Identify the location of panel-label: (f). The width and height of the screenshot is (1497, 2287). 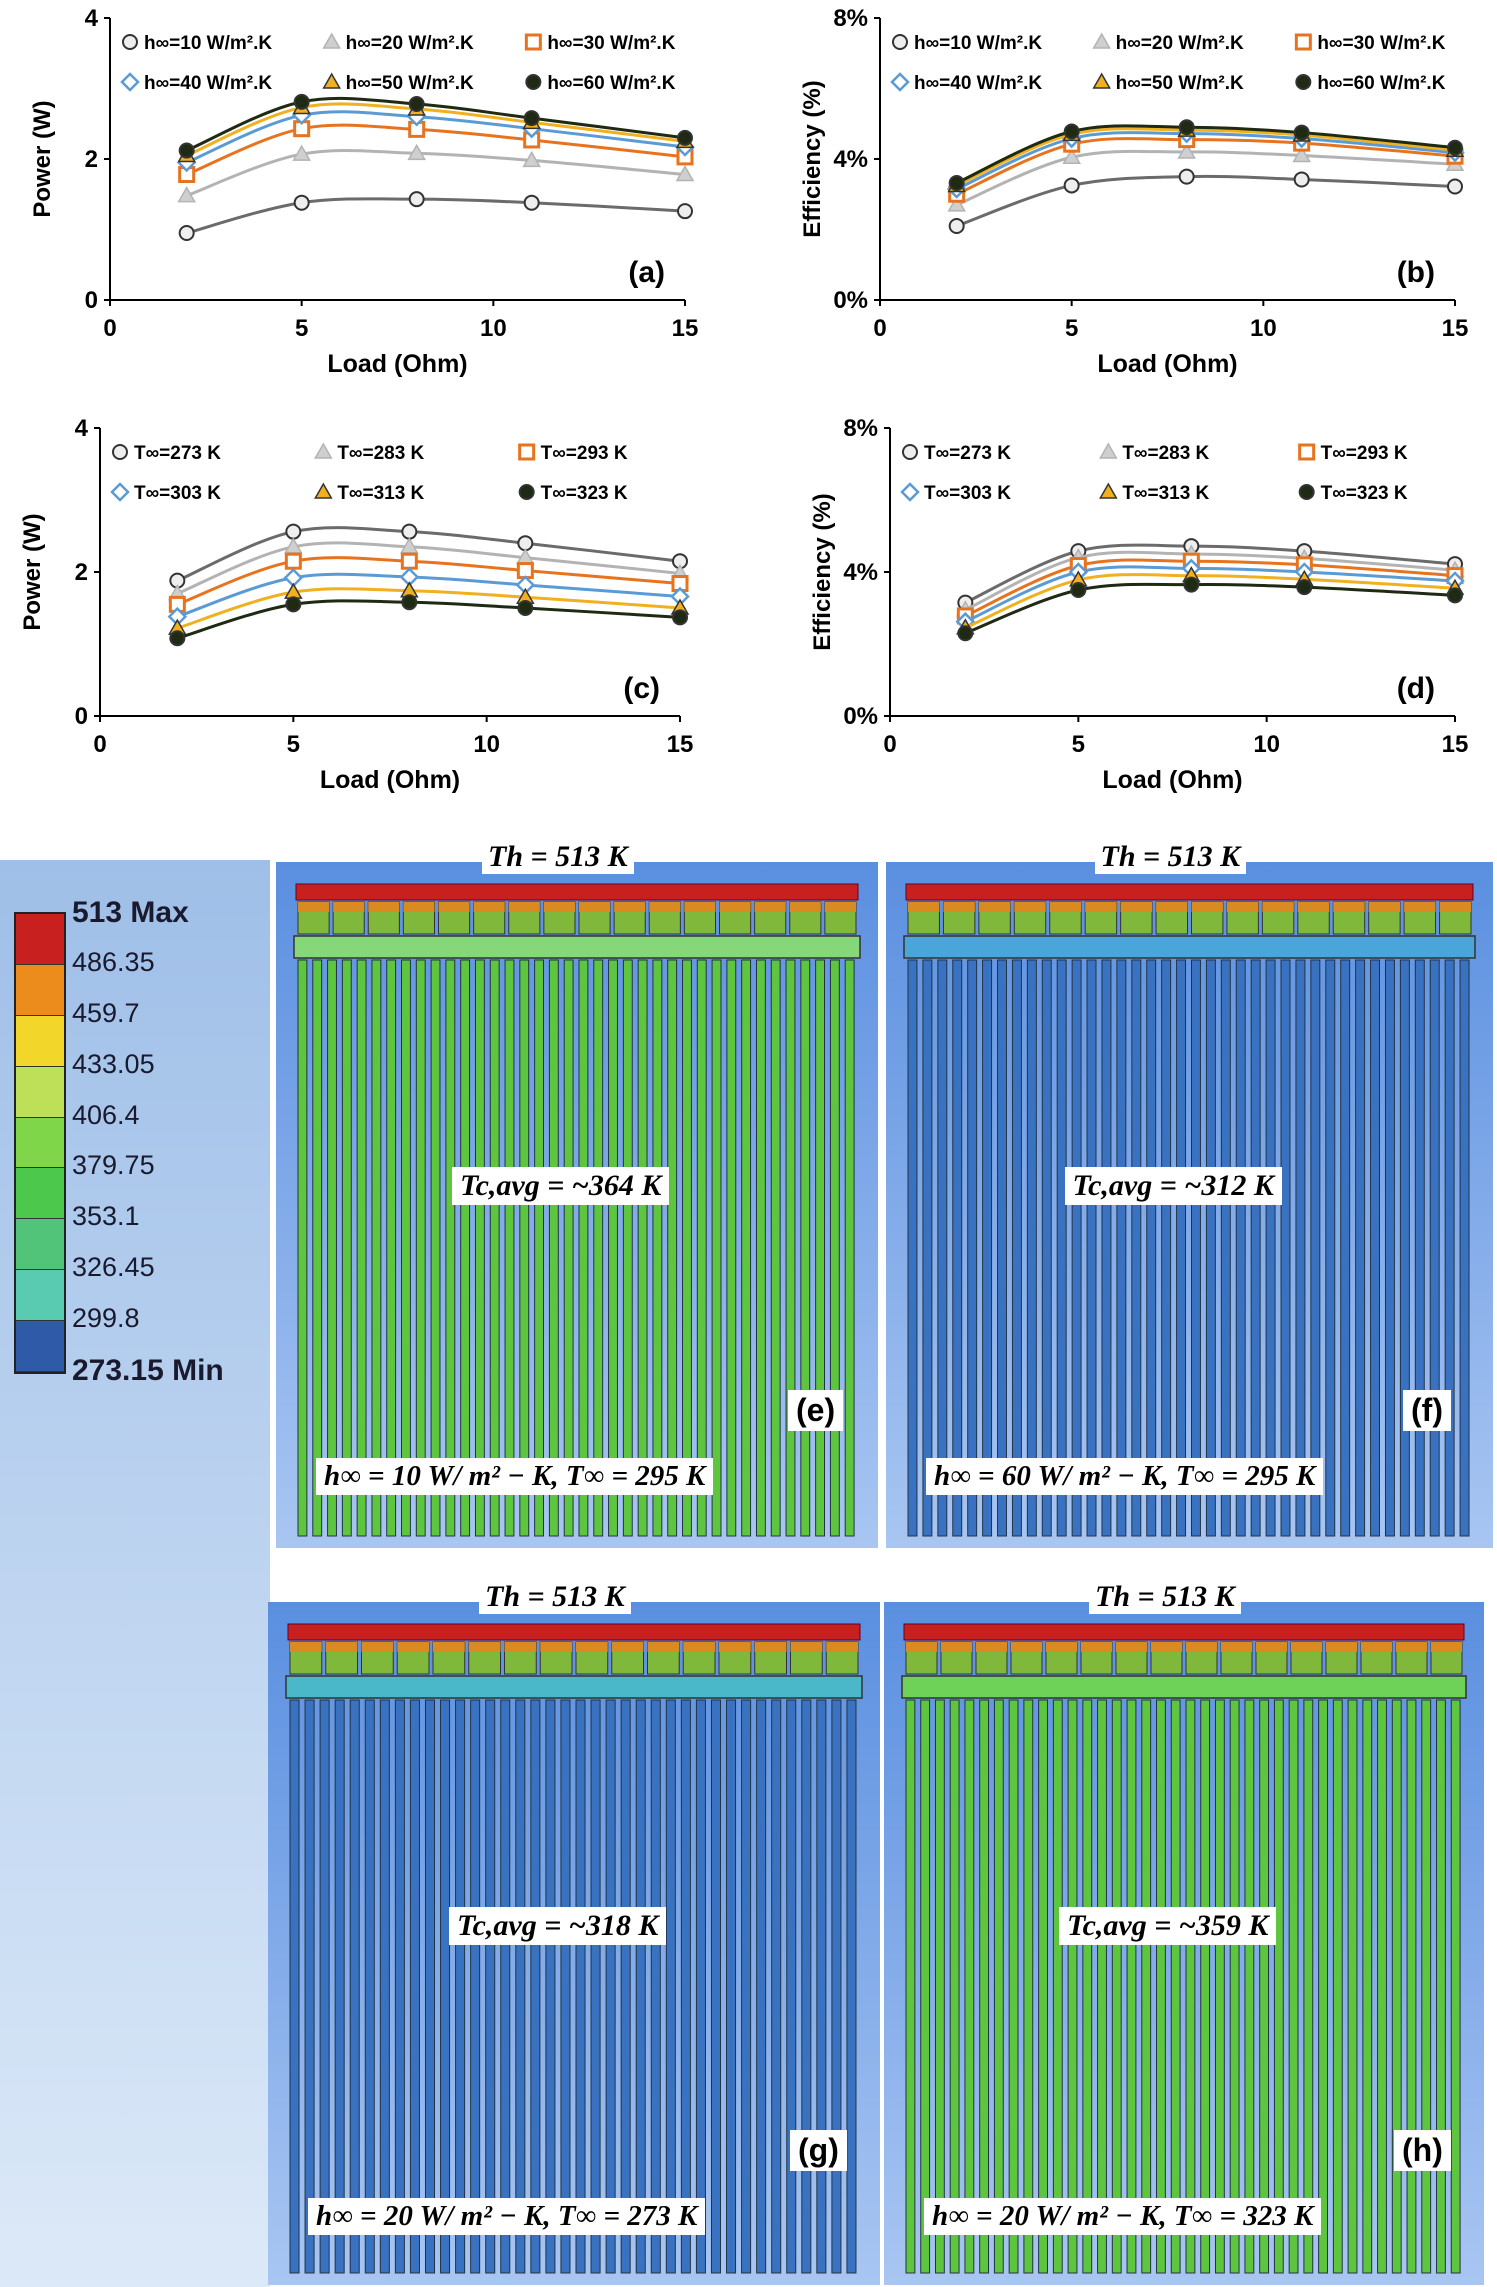
(1427, 1410).